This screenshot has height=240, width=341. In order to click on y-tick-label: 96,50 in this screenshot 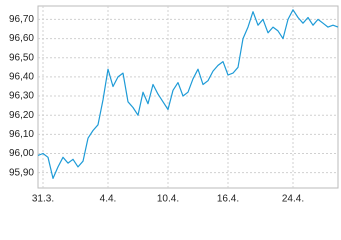, I will do `click(21, 57)`.